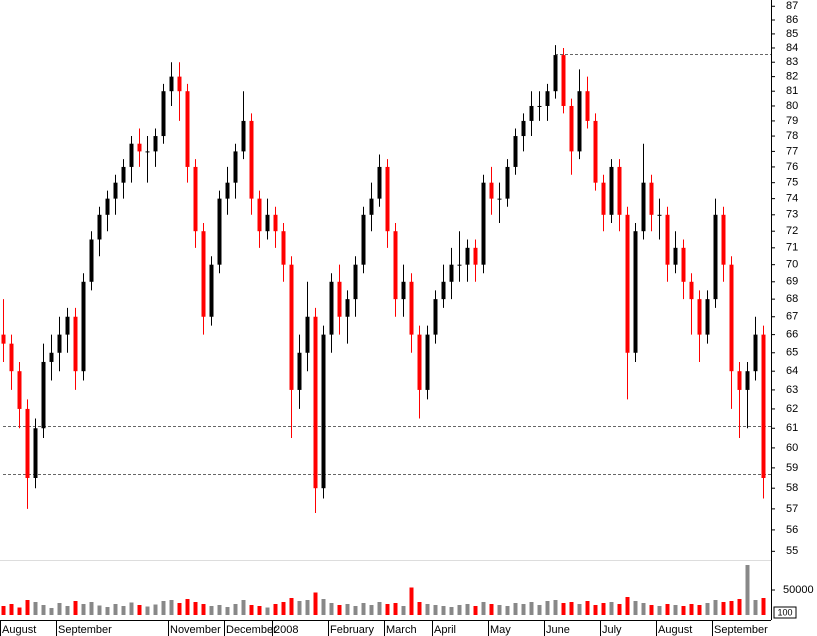 The image size is (817, 636). Describe the element at coordinates (792, 530) in the screenshot. I see `y-tick-label: 56` at that location.